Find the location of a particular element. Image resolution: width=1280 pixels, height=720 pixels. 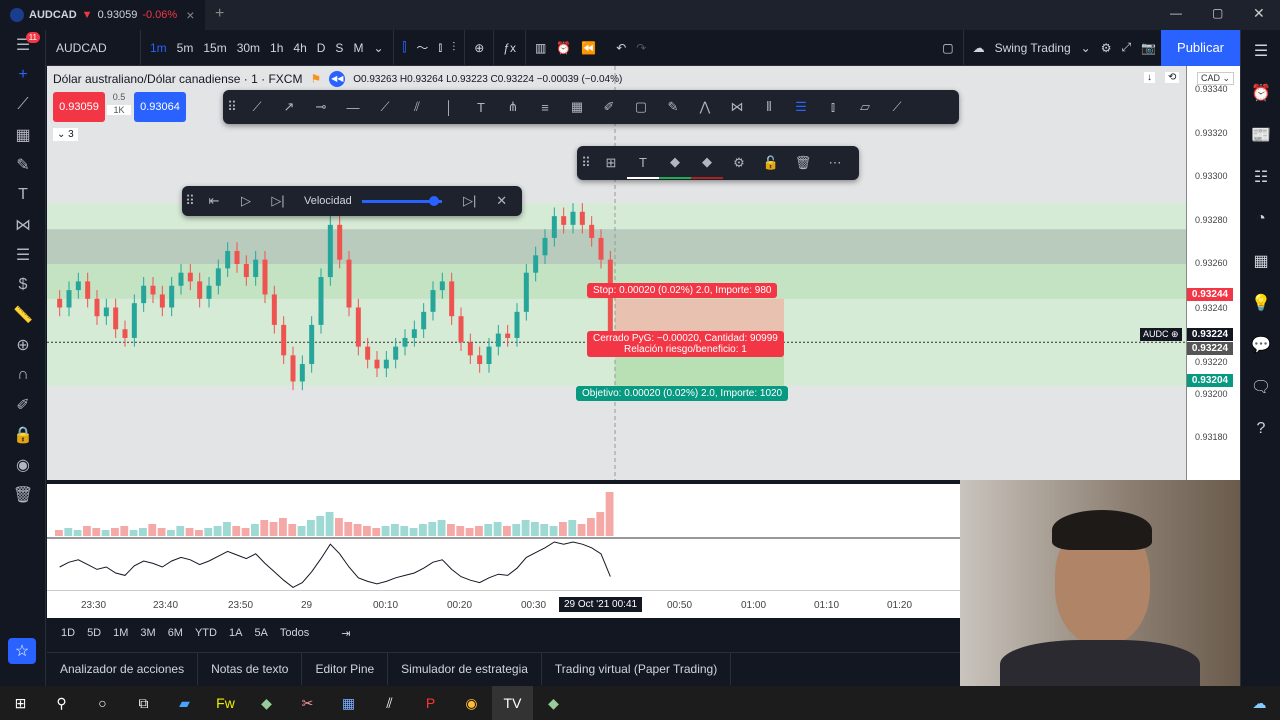

eye-icon: ◉ is located at coordinates (23, 465).